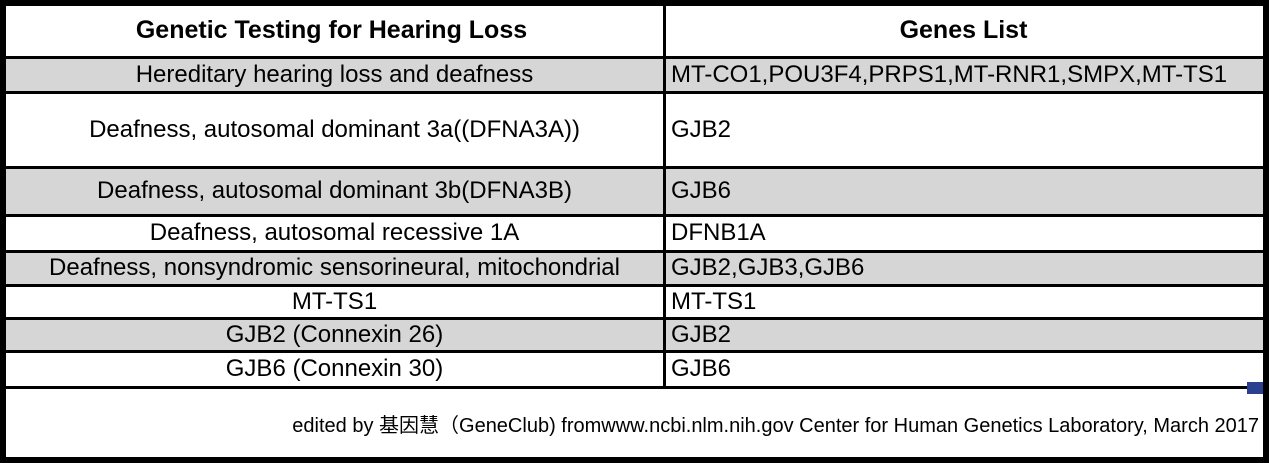 The height and width of the screenshot is (463, 1269). I want to click on table-row: MT-TS1 MT-TS1, so click(634, 303).